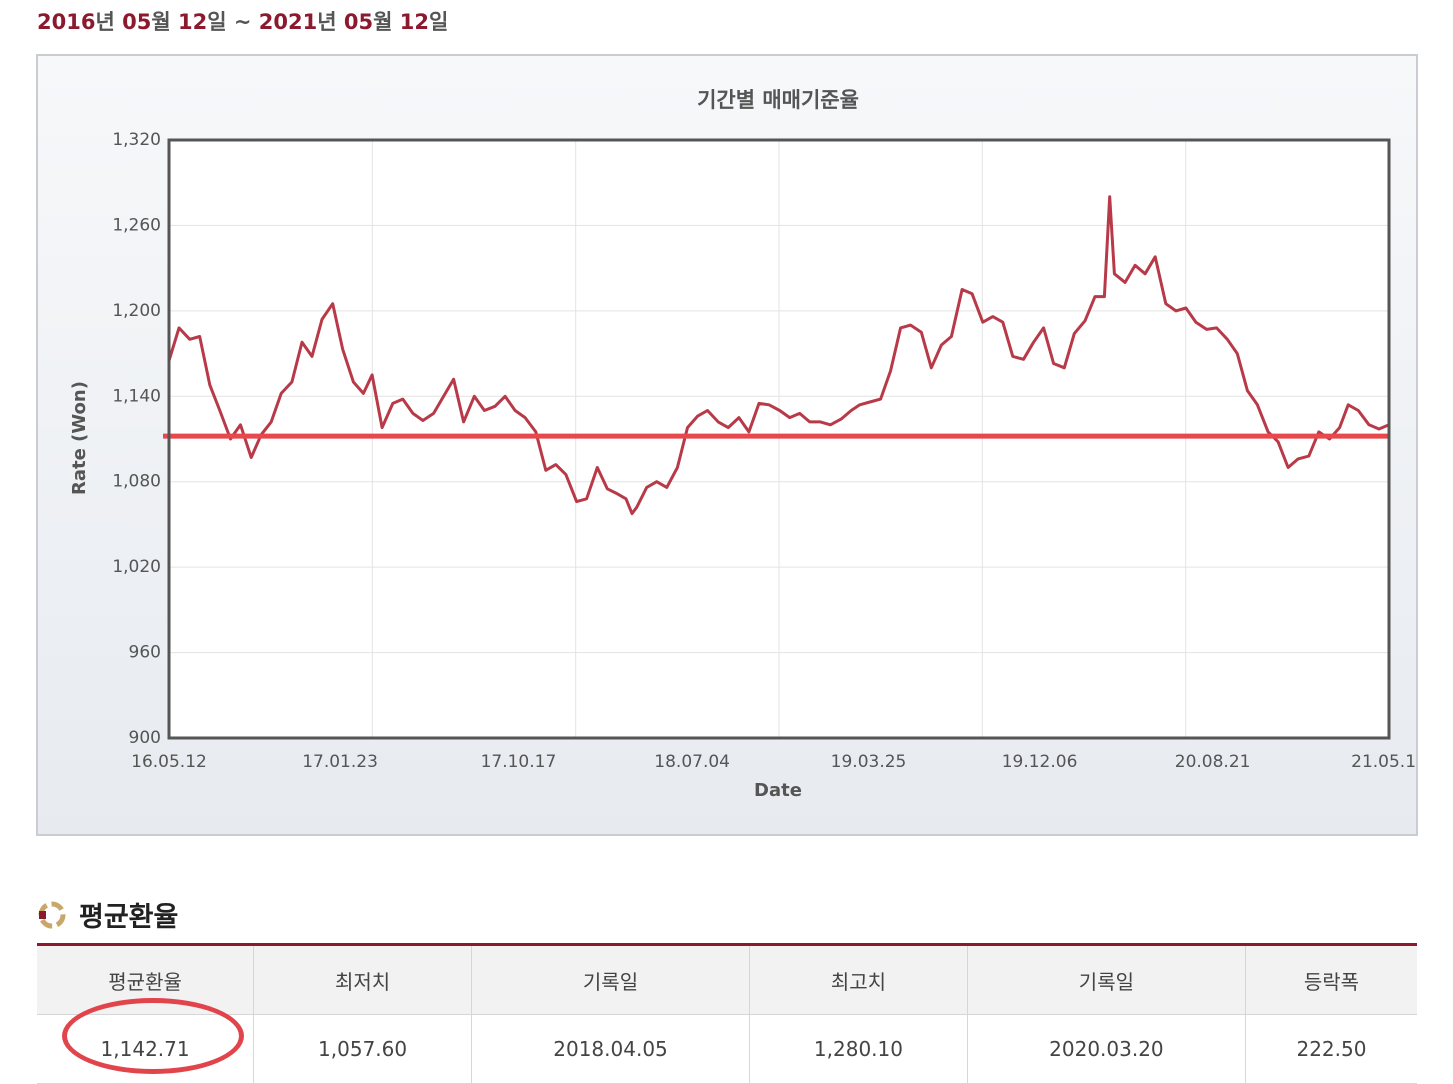  What do you see at coordinates (438, 22) in the screenshot?
I see `date-part: 일` at bounding box center [438, 22].